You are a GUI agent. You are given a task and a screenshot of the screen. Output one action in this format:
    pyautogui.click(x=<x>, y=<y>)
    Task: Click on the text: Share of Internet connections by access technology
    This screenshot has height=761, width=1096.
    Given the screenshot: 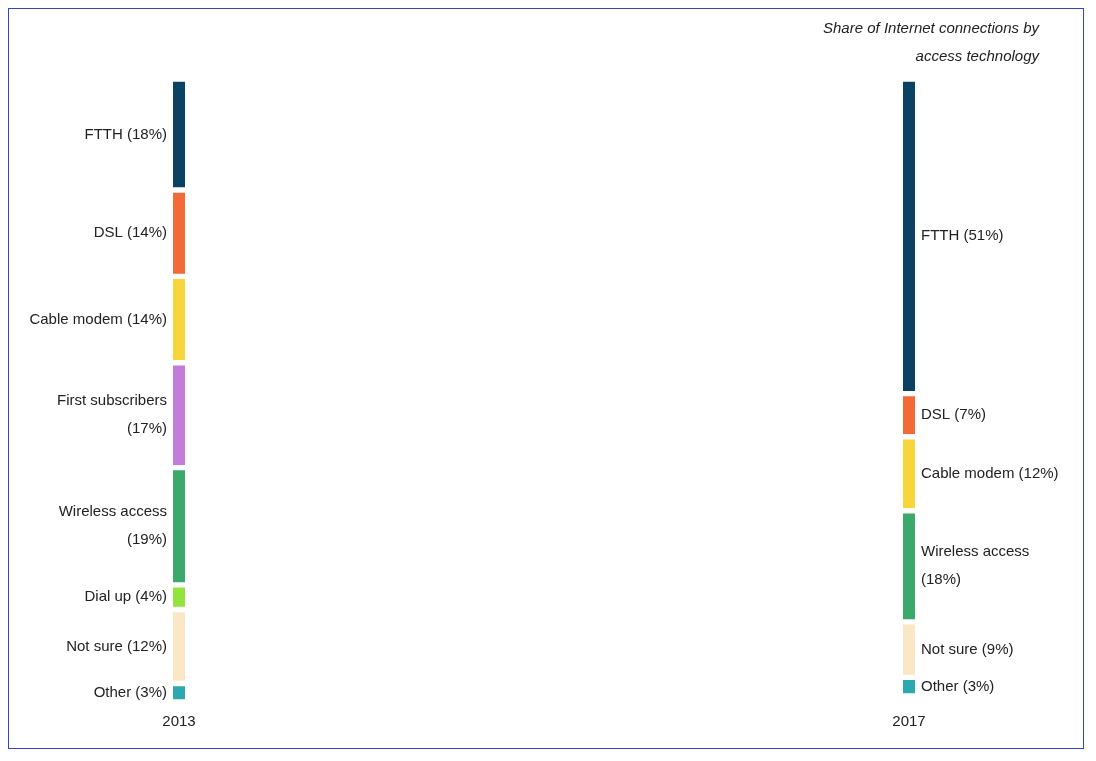 What is the action you would take?
    pyautogui.click(x=932, y=42)
    